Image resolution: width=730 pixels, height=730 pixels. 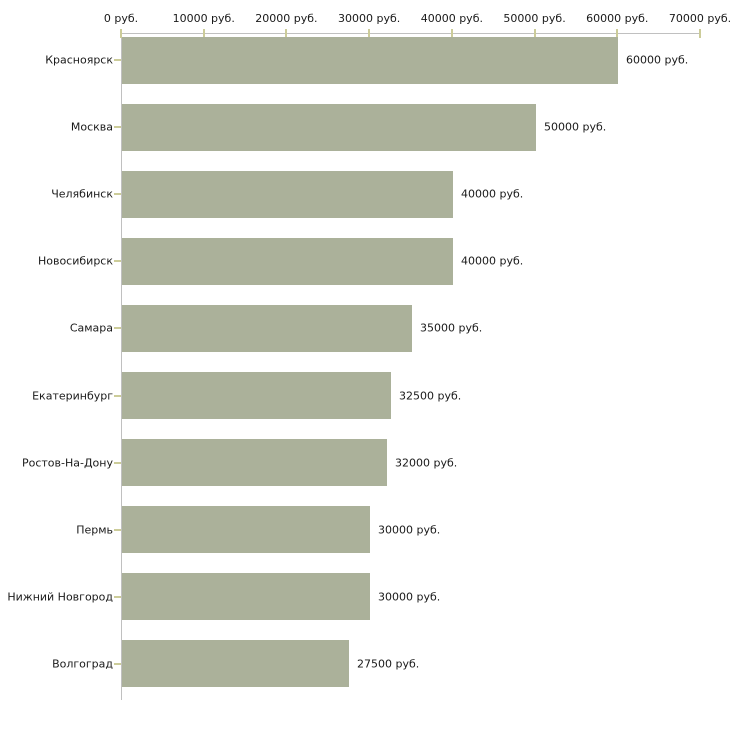 I want to click on x-tick-label: 50000 руб., so click(x=534, y=18).